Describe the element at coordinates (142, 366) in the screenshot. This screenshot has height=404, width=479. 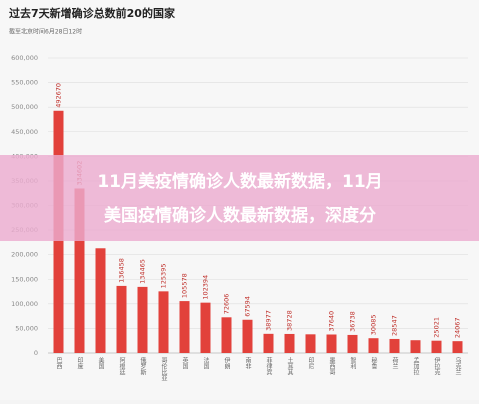
I see `x-tick-label: 俄罗斯` at that location.